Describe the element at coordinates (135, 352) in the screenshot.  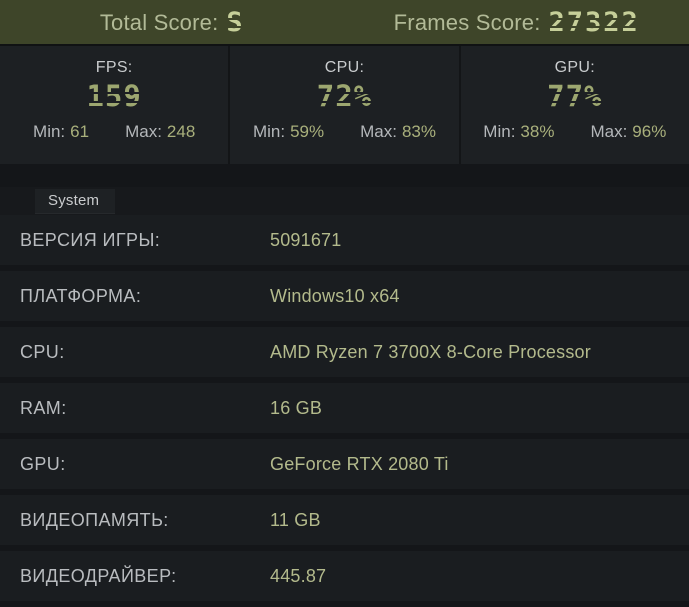
I see `row-label: CPU:` at that location.